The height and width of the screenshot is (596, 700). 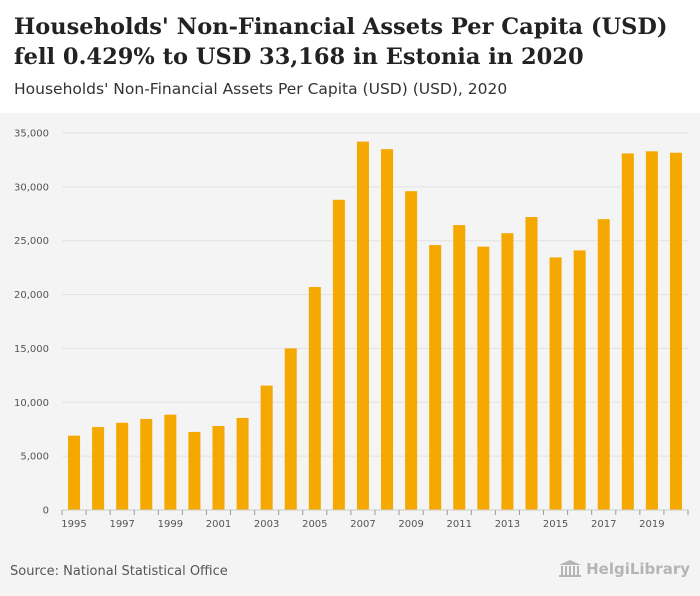 What do you see at coordinates (627, 332) in the screenshot?
I see `bar-2018` at bounding box center [627, 332].